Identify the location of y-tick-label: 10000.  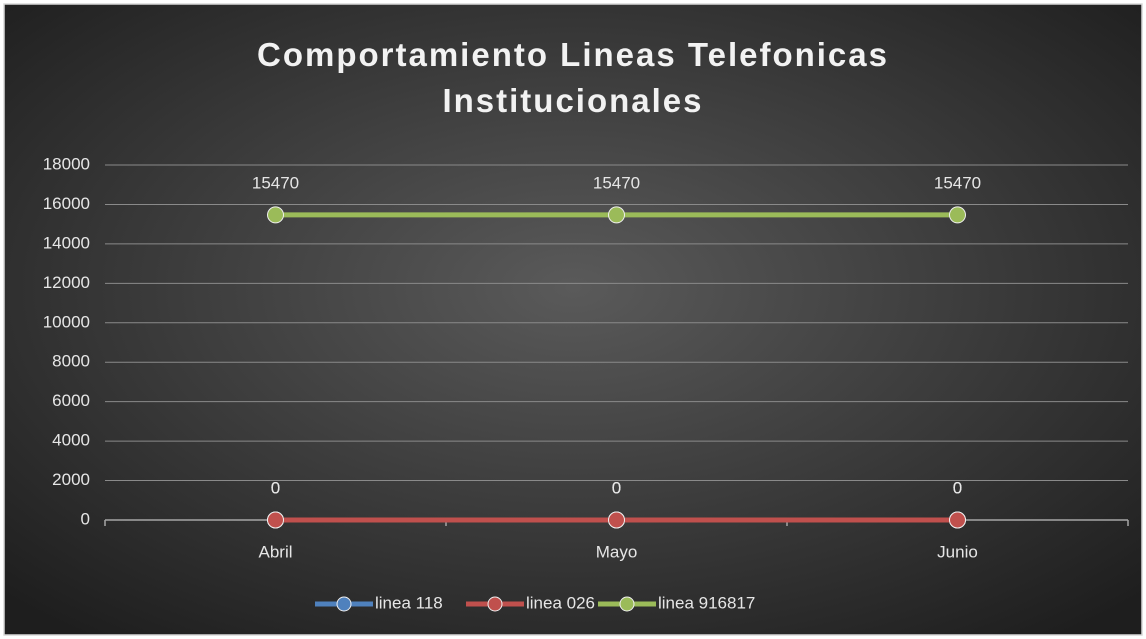
(66, 321).